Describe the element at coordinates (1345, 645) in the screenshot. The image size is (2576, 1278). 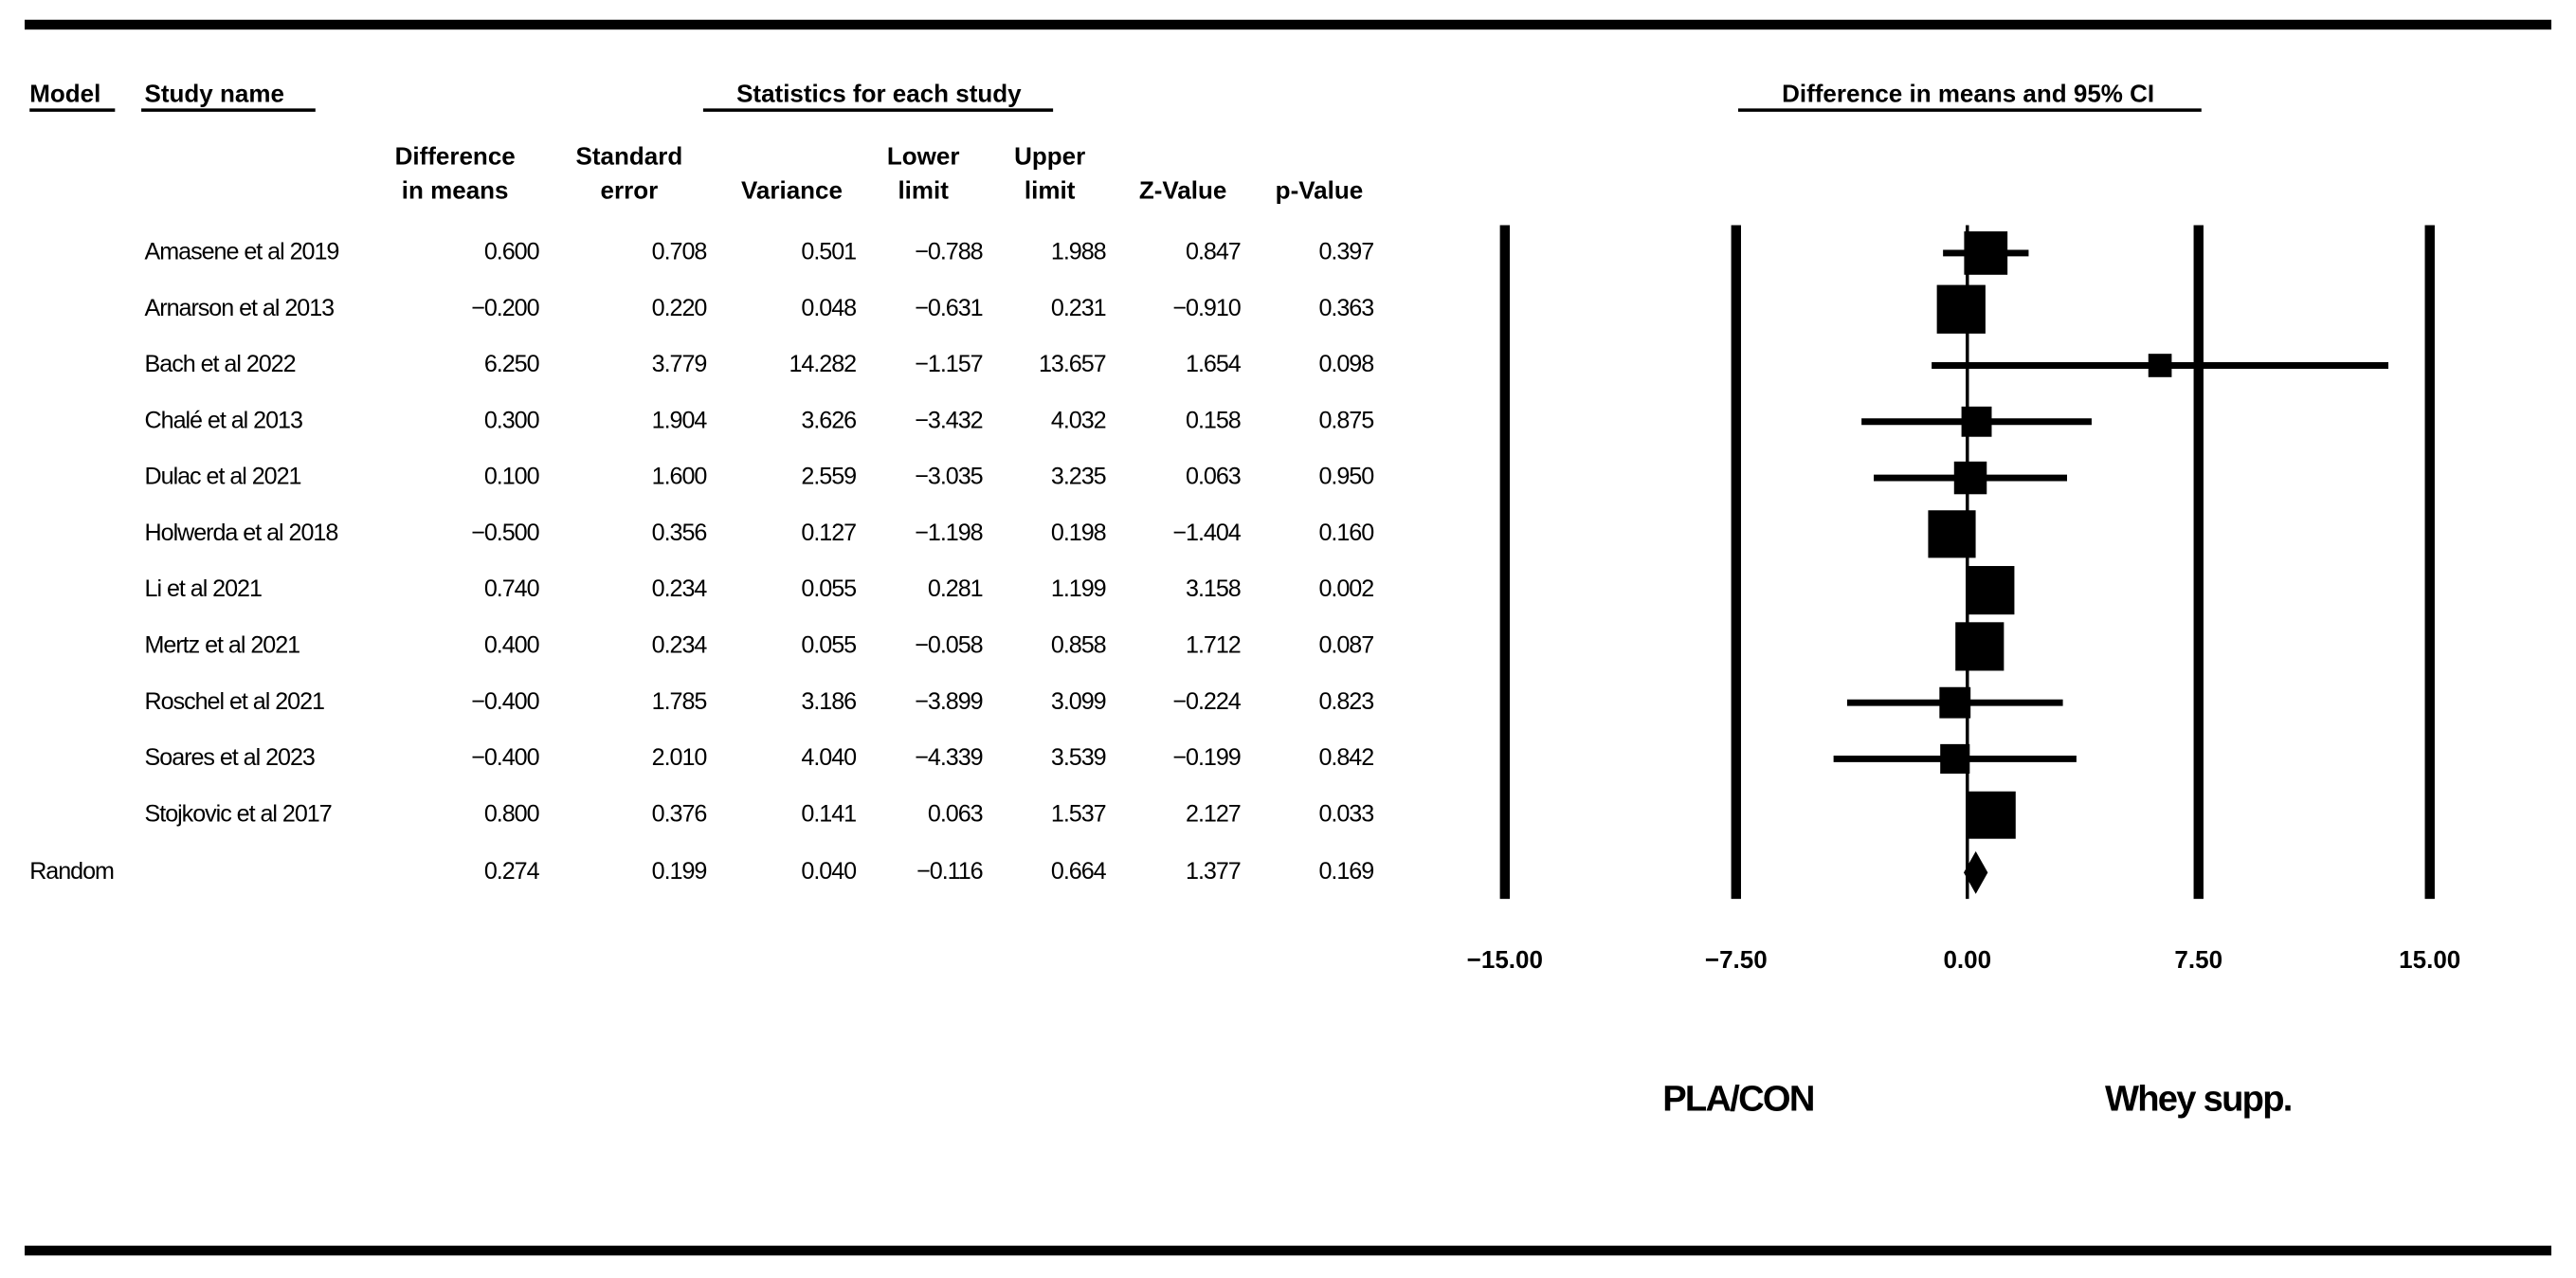
I see `table-cell: 0.087` at that location.